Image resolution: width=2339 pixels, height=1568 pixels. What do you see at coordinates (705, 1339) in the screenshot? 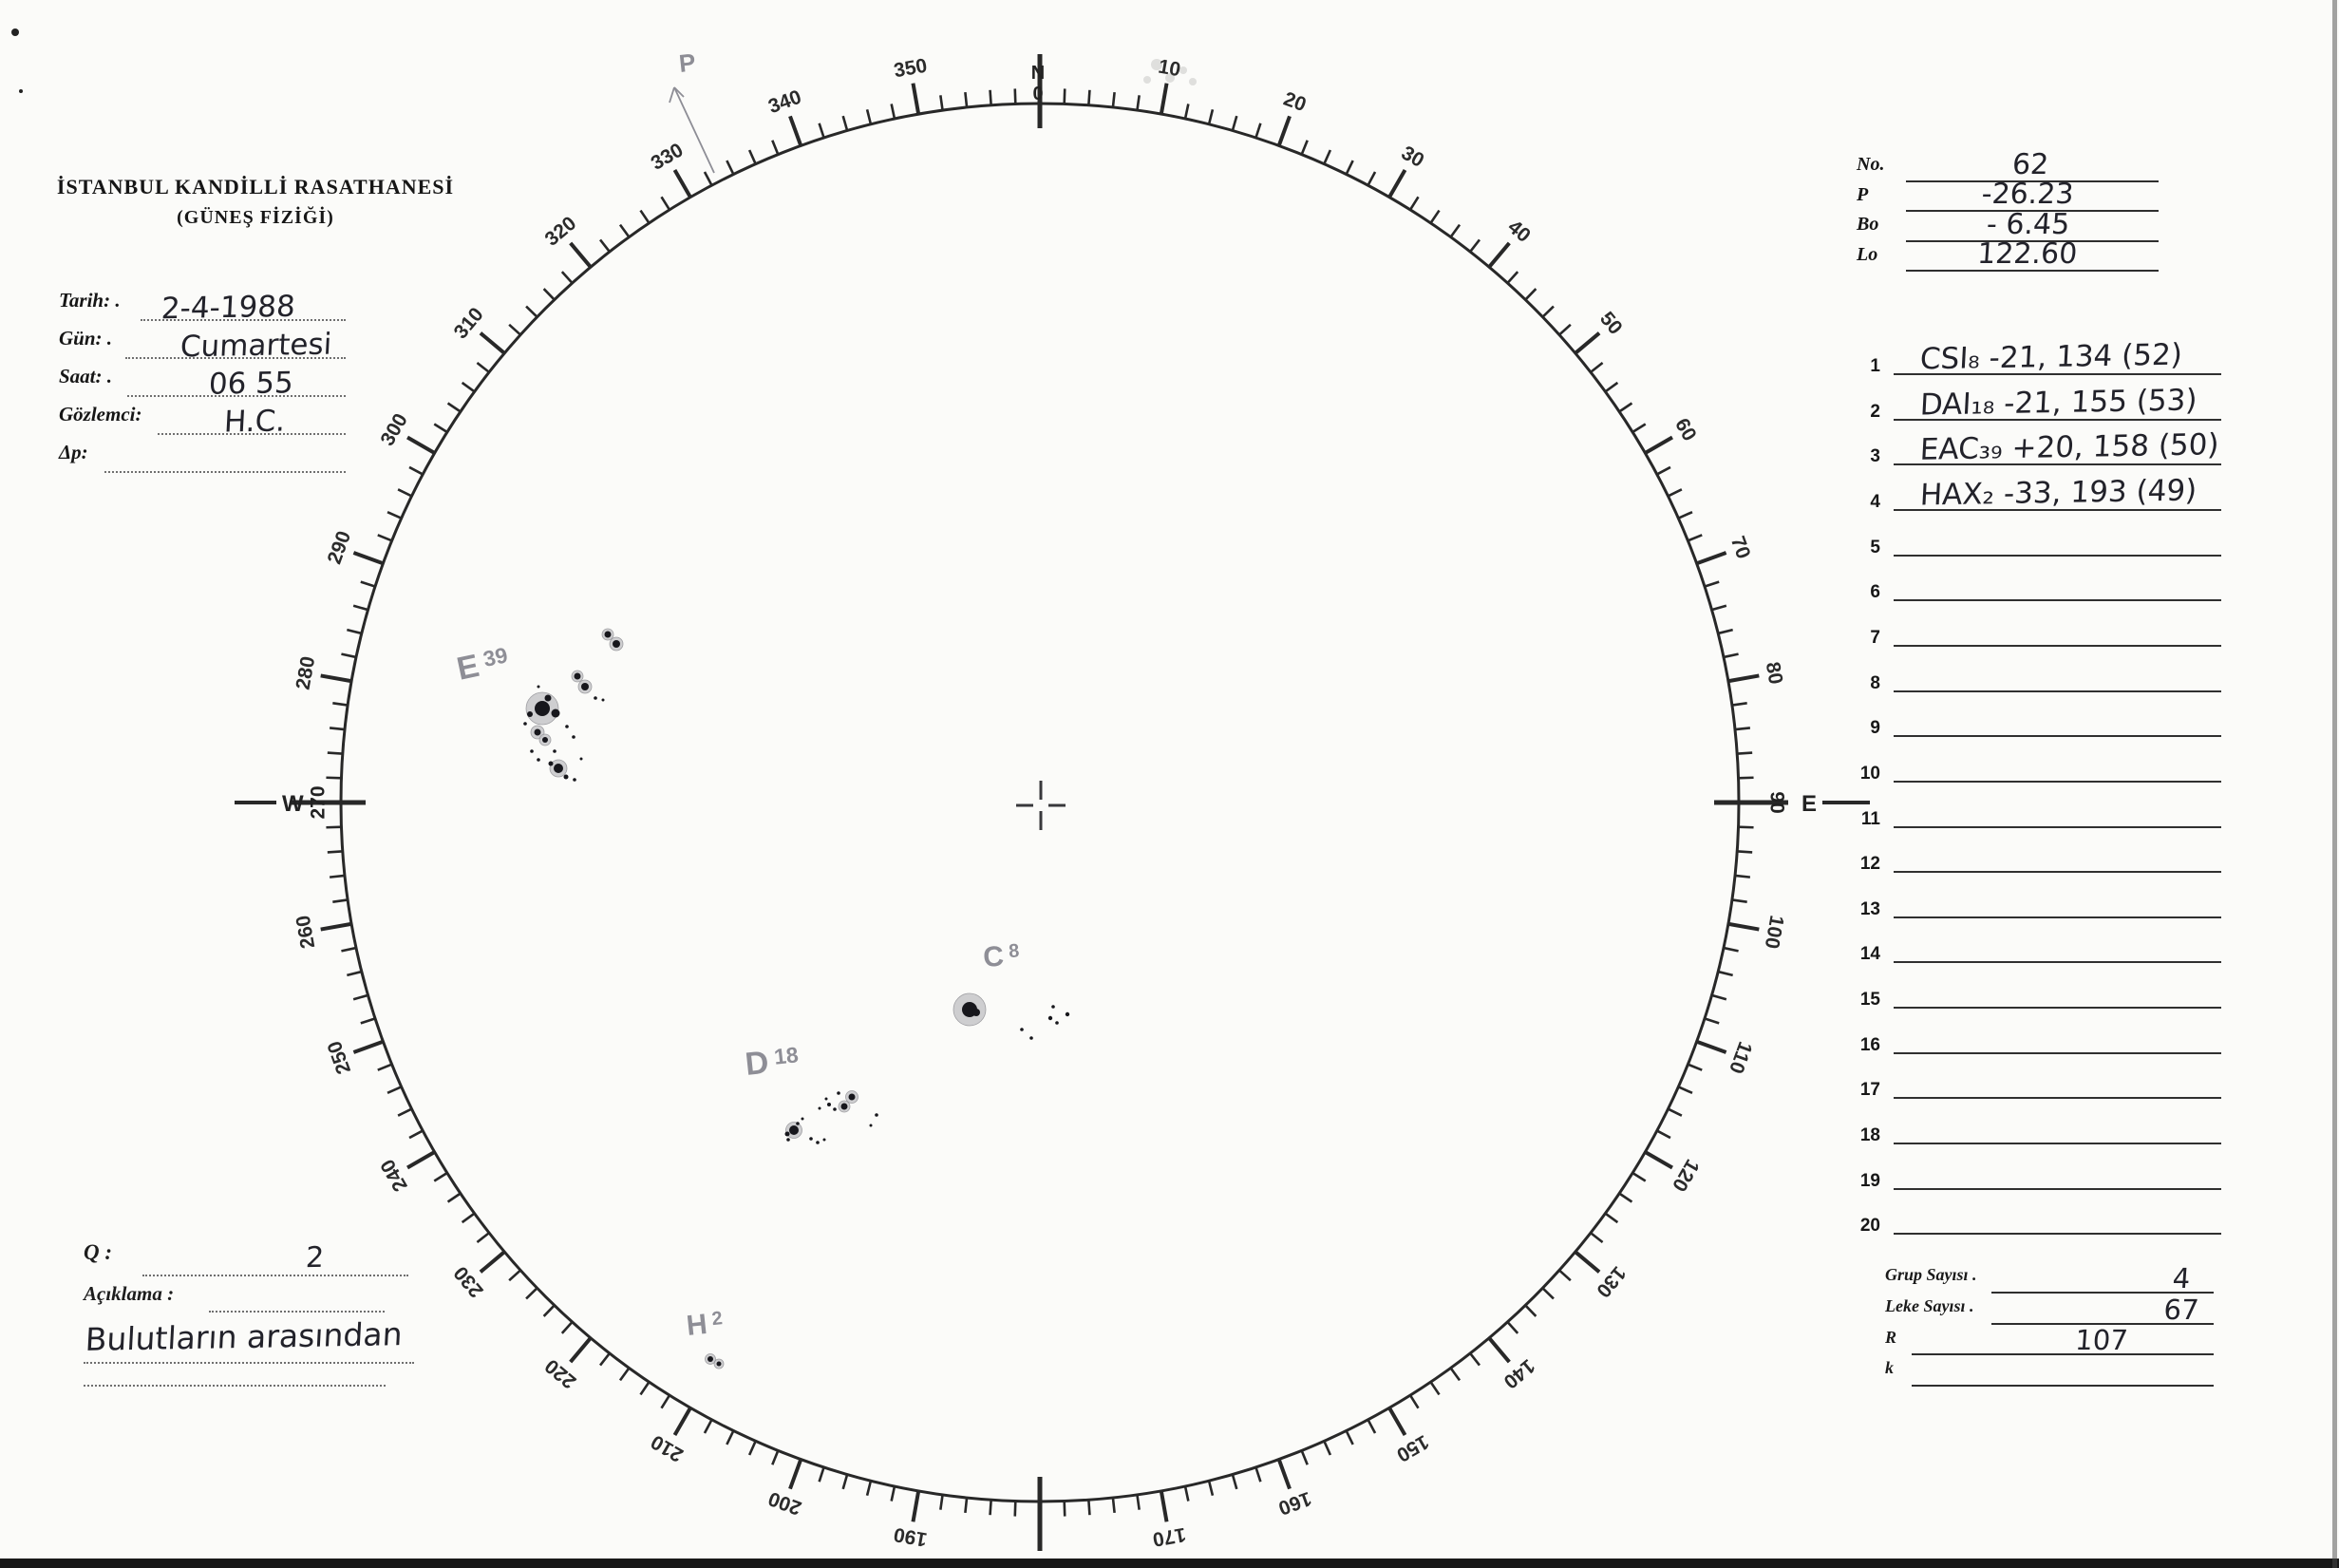
I see `sunspot-group-h2: H 2` at bounding box center [705, 1339].